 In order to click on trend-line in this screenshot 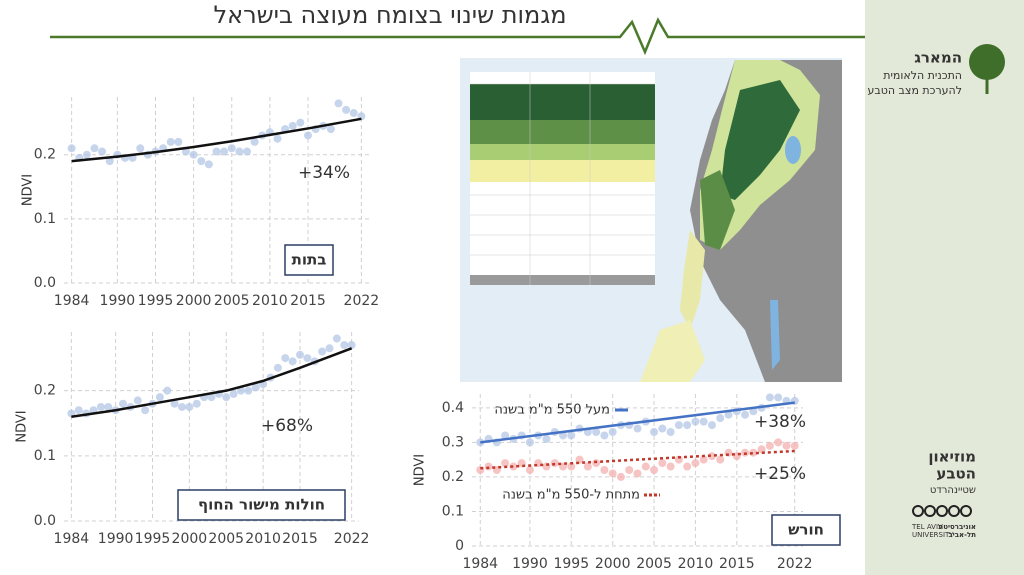, I will do `click(637, 459)`.